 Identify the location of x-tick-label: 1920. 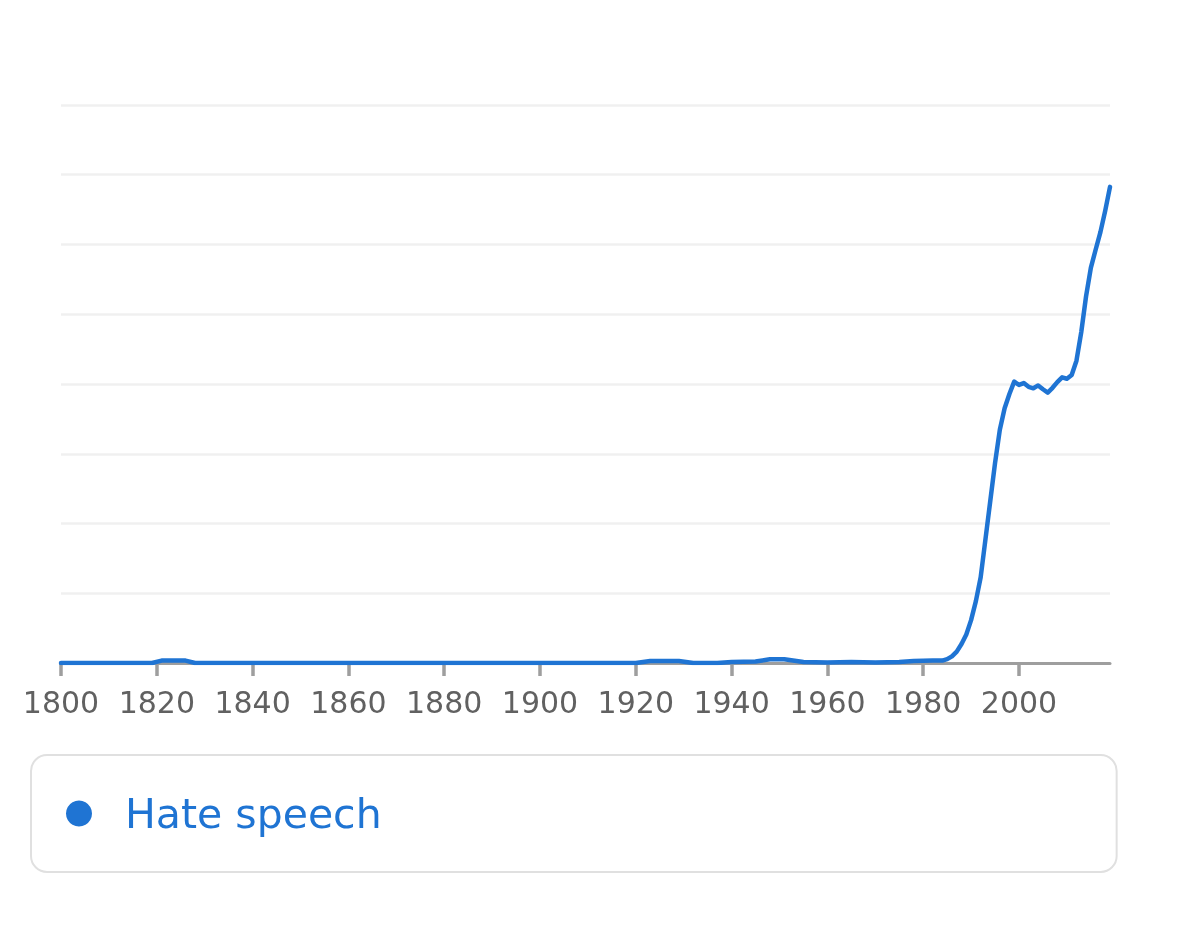
(635, 702).